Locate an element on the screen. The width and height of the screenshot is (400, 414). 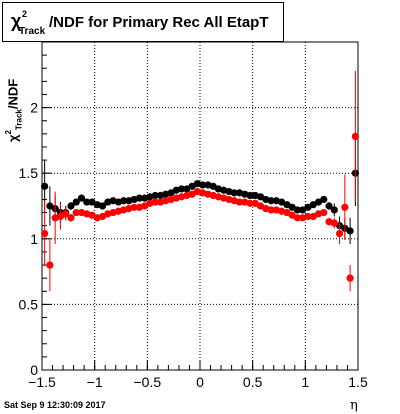
ylabel-superscript: 2 is located at coordinates (8, 132).